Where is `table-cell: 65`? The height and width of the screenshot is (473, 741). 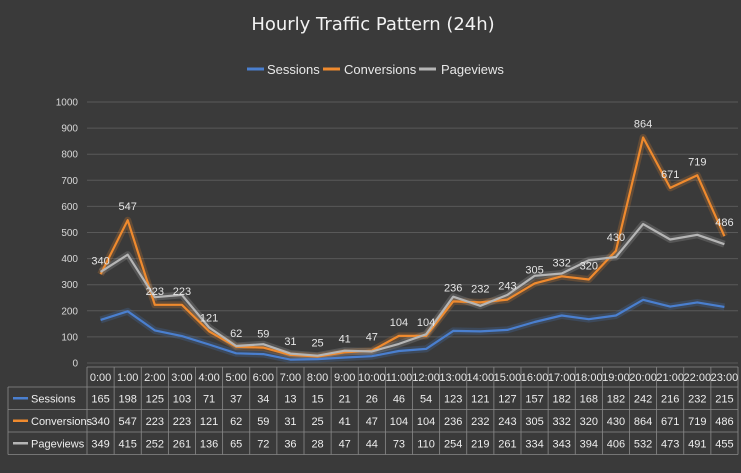 table-cell: 65 is located at coordinates (236, 444).